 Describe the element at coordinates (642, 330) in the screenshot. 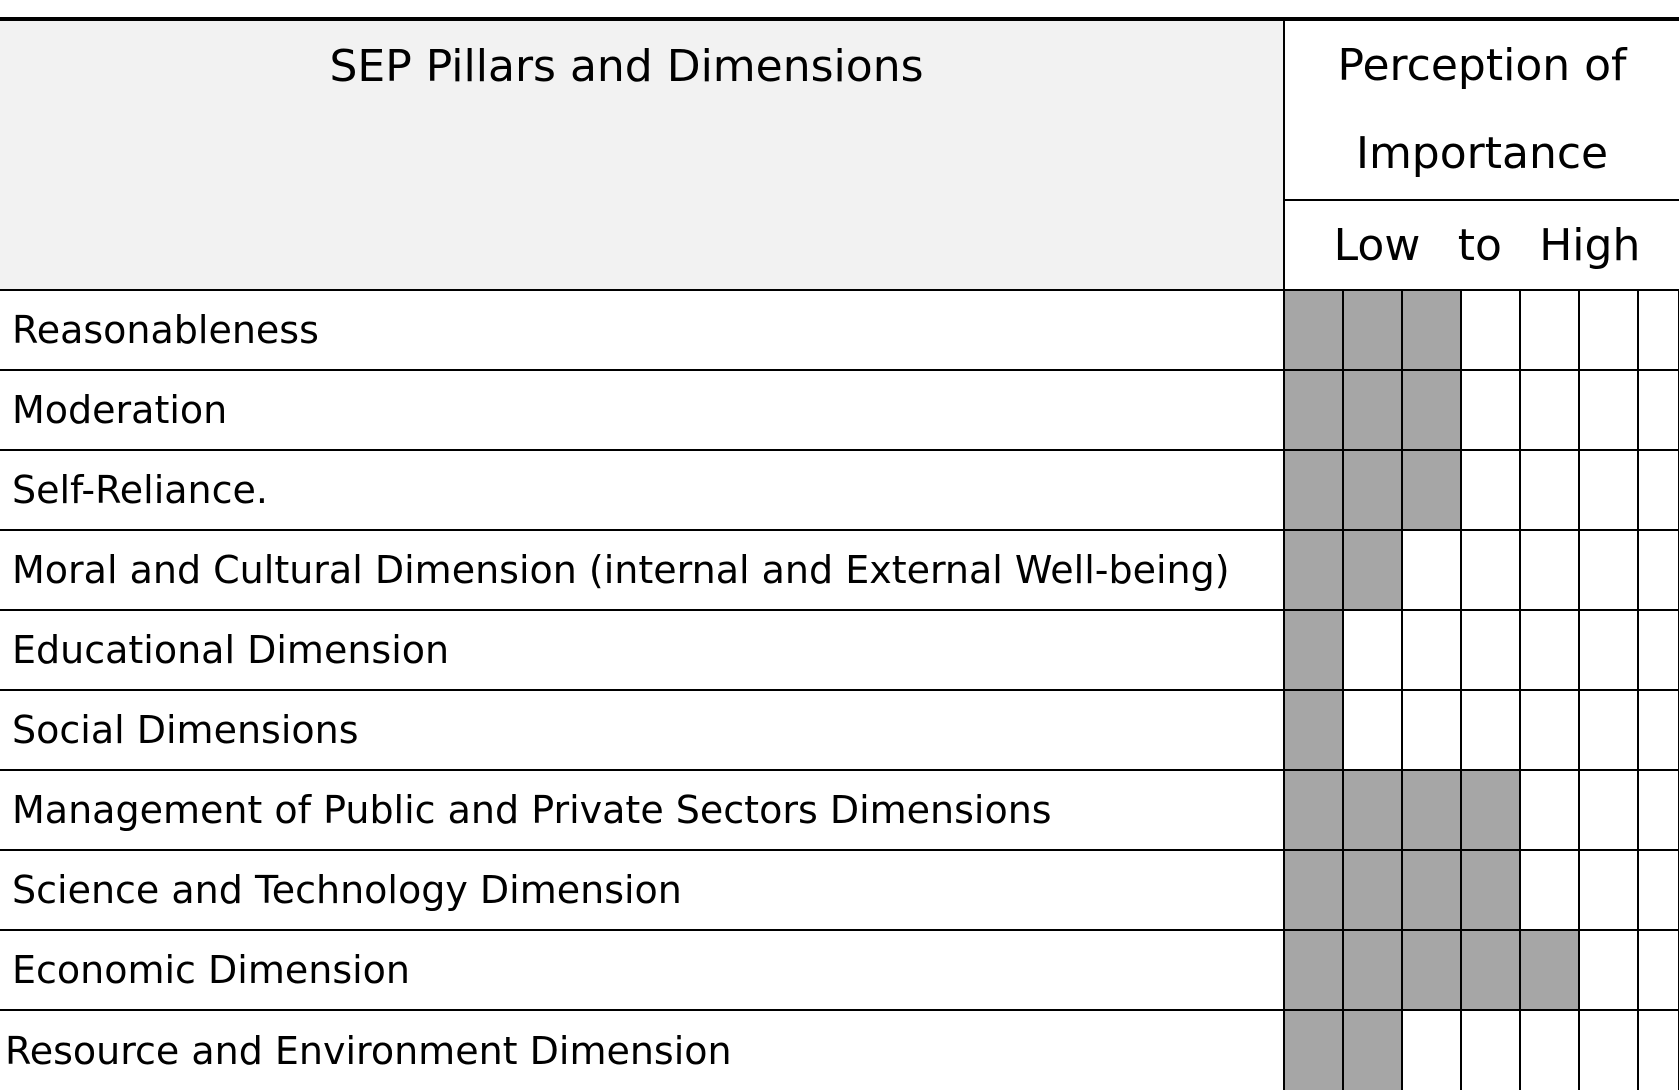

I see `row-label: Reasonableness` at that location.